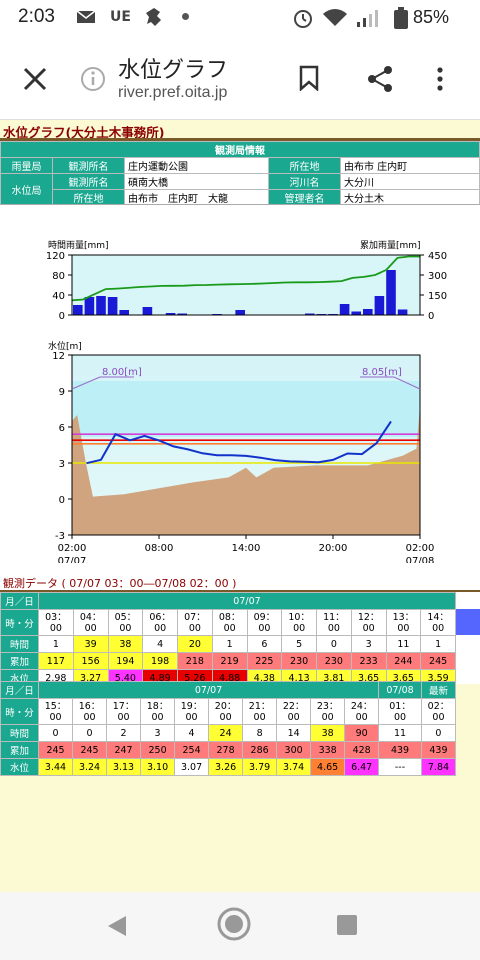 This screenshot has width=480, height=960. What do you see at coordinates (294, 767) in the screenshot?
I see `value-cell: 3.74` at bounding box center [294, 767].